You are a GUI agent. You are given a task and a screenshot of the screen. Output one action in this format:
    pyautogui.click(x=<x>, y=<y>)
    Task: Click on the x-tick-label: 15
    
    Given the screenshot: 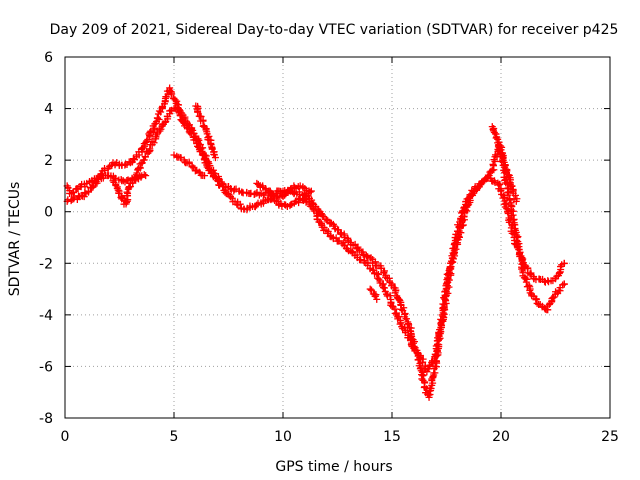 What is the action you would take?
    pyautogui.click(x=392, y=437)
    